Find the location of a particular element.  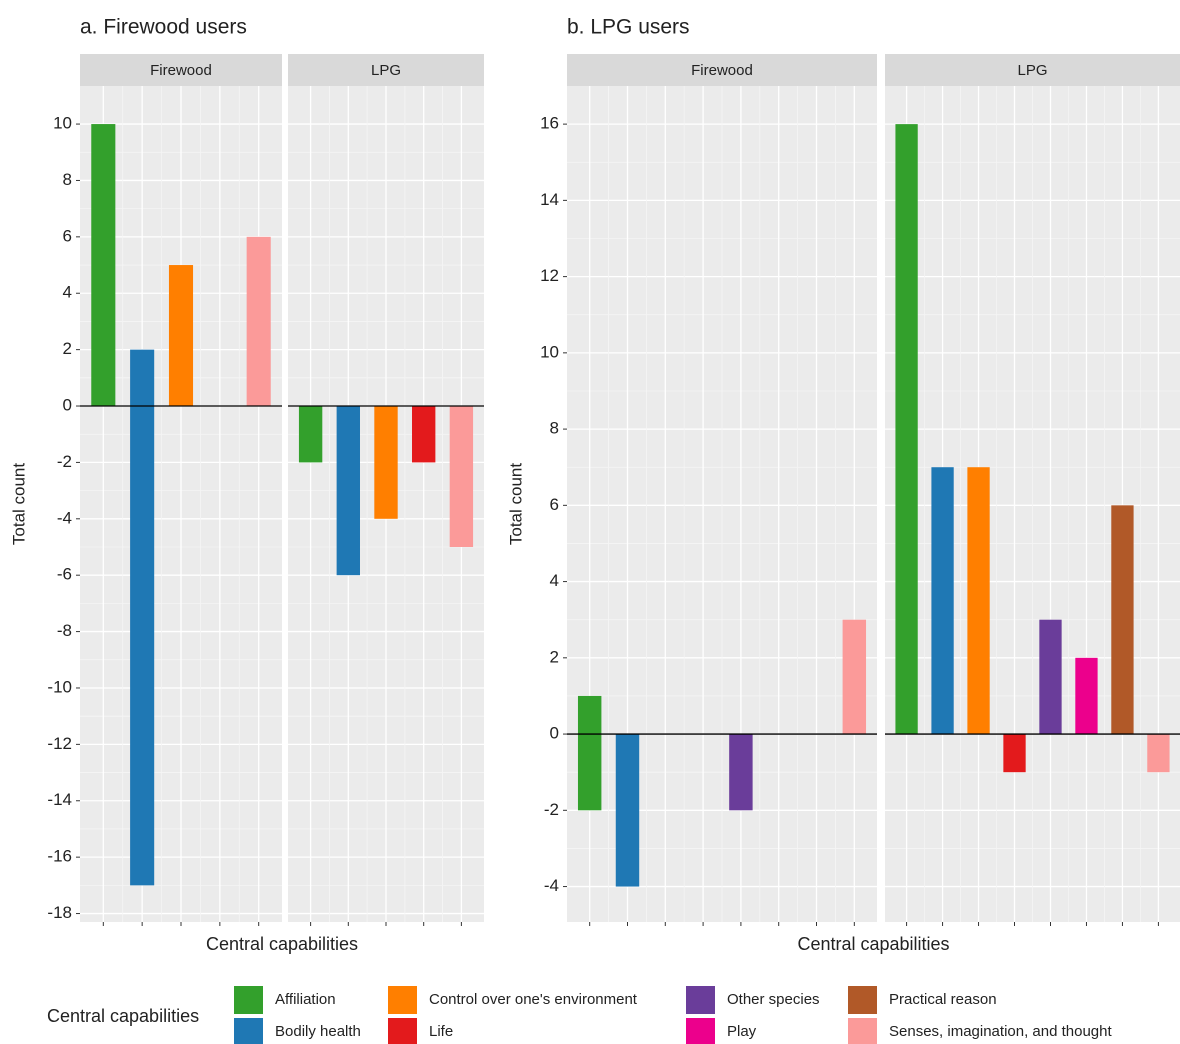

y-tick-label: -12 is located at coordinates (59, 743).